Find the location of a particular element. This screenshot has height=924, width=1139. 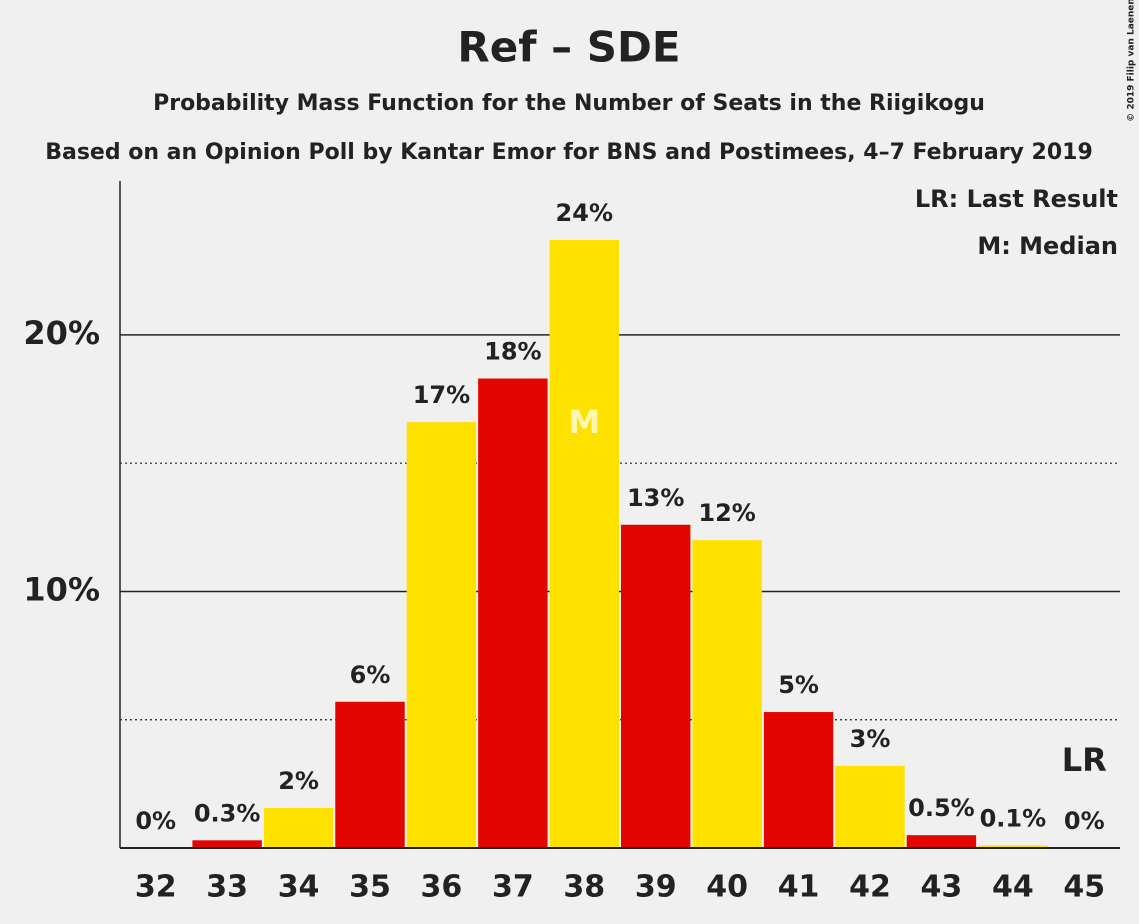

x-tick-label: 41 is located at coordinates (799, 887).